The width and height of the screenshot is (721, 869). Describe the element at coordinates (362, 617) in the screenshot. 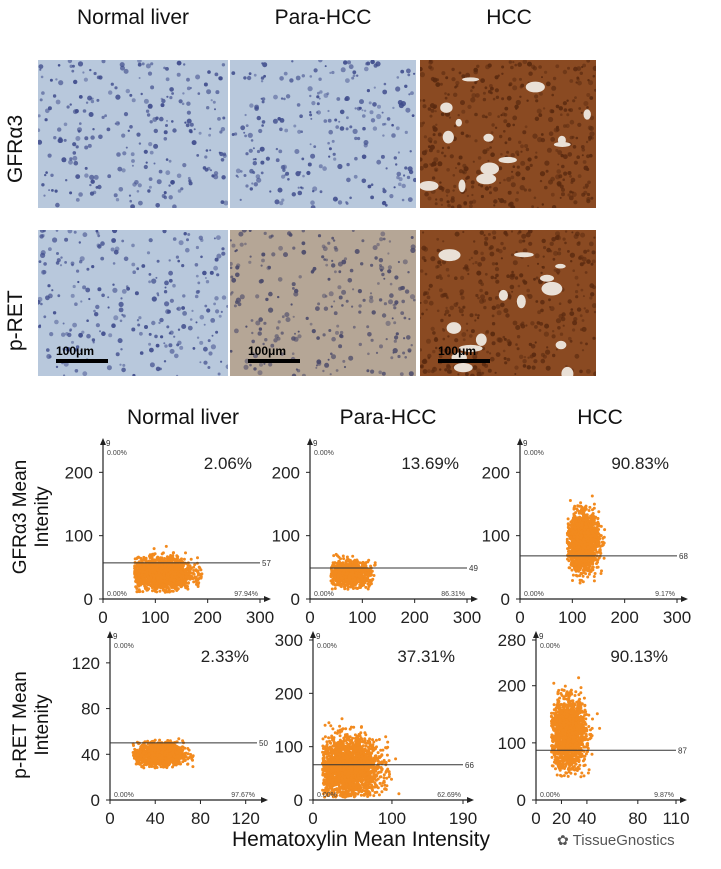

I see `x-tick-label: 100` at that location.